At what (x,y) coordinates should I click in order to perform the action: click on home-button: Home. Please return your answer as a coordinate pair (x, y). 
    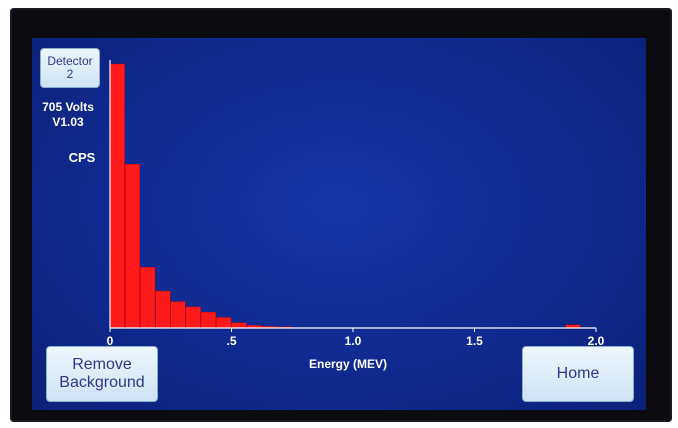
    Looking at the image, I should click on (578, 374).